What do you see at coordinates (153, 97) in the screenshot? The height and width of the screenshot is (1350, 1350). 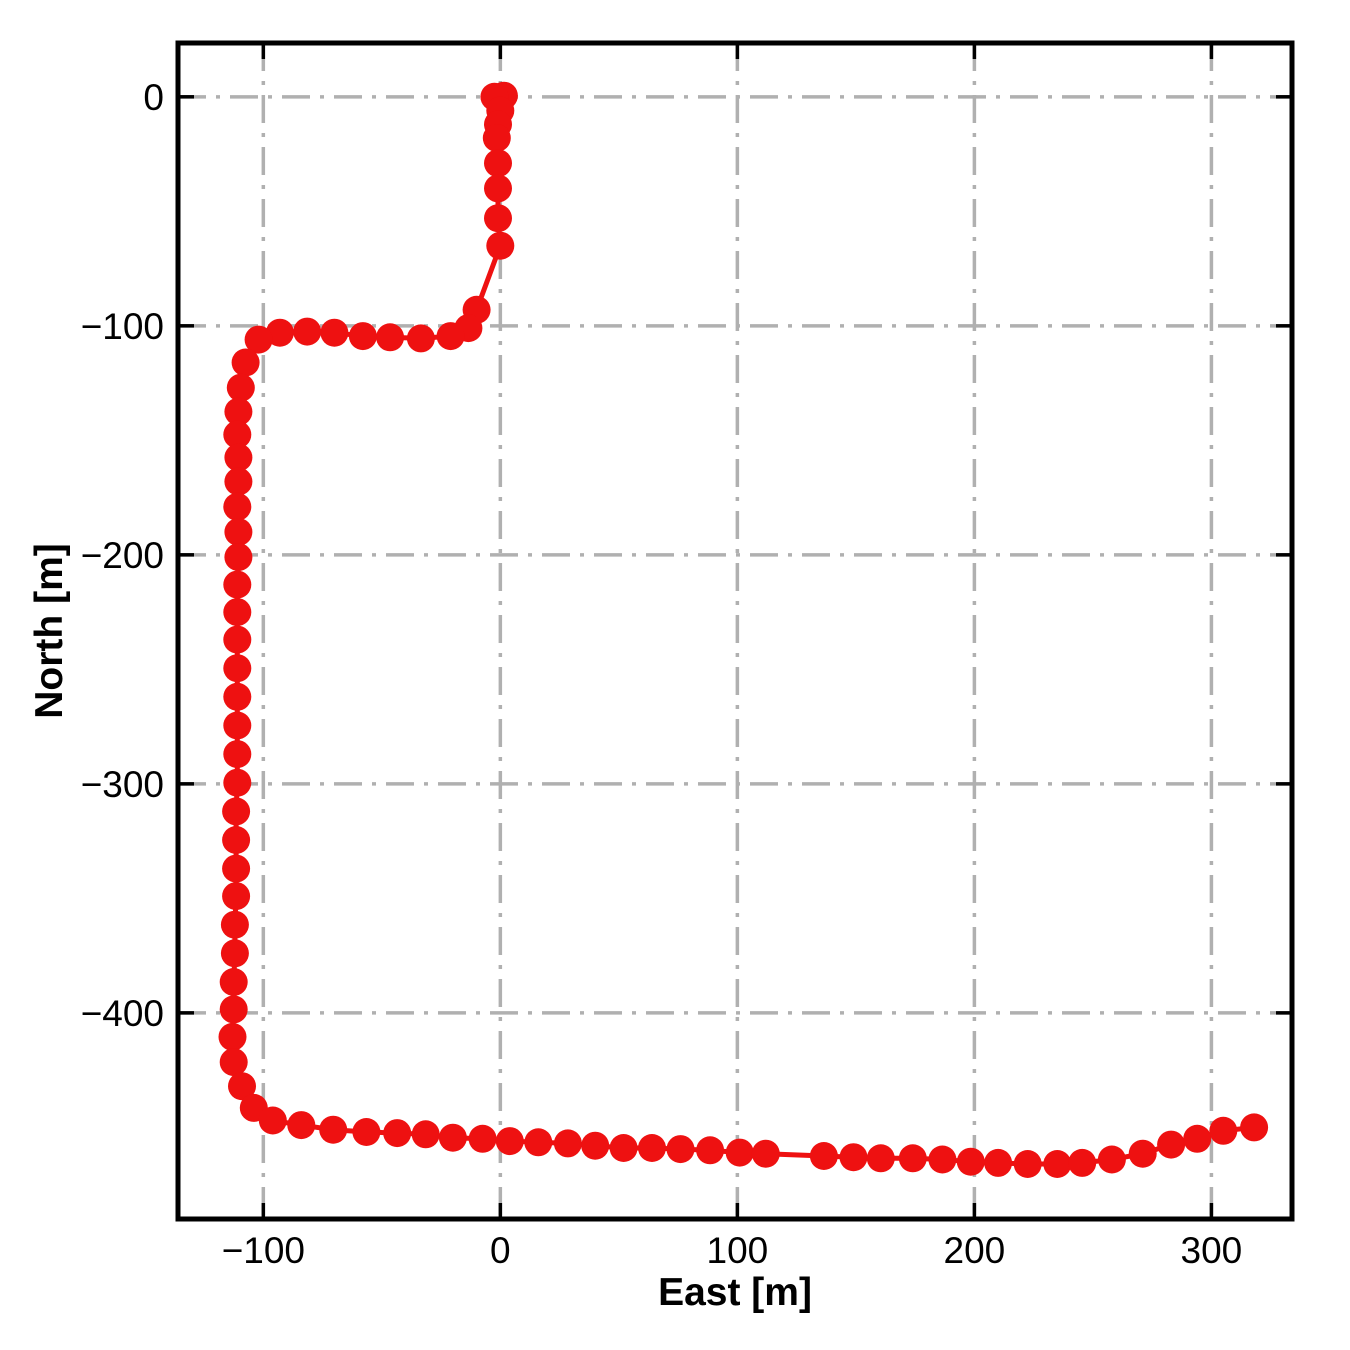 I see `y-tick-label: 0` at bounding box center [153, 97].